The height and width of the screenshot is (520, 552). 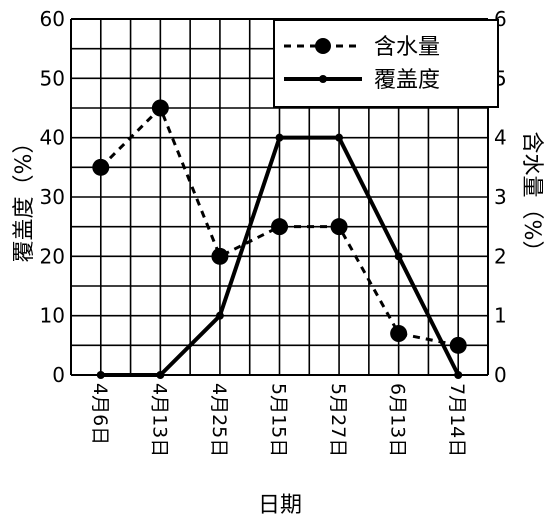 I want to click on left-tick-label: 50, so click(x=52, y=78).